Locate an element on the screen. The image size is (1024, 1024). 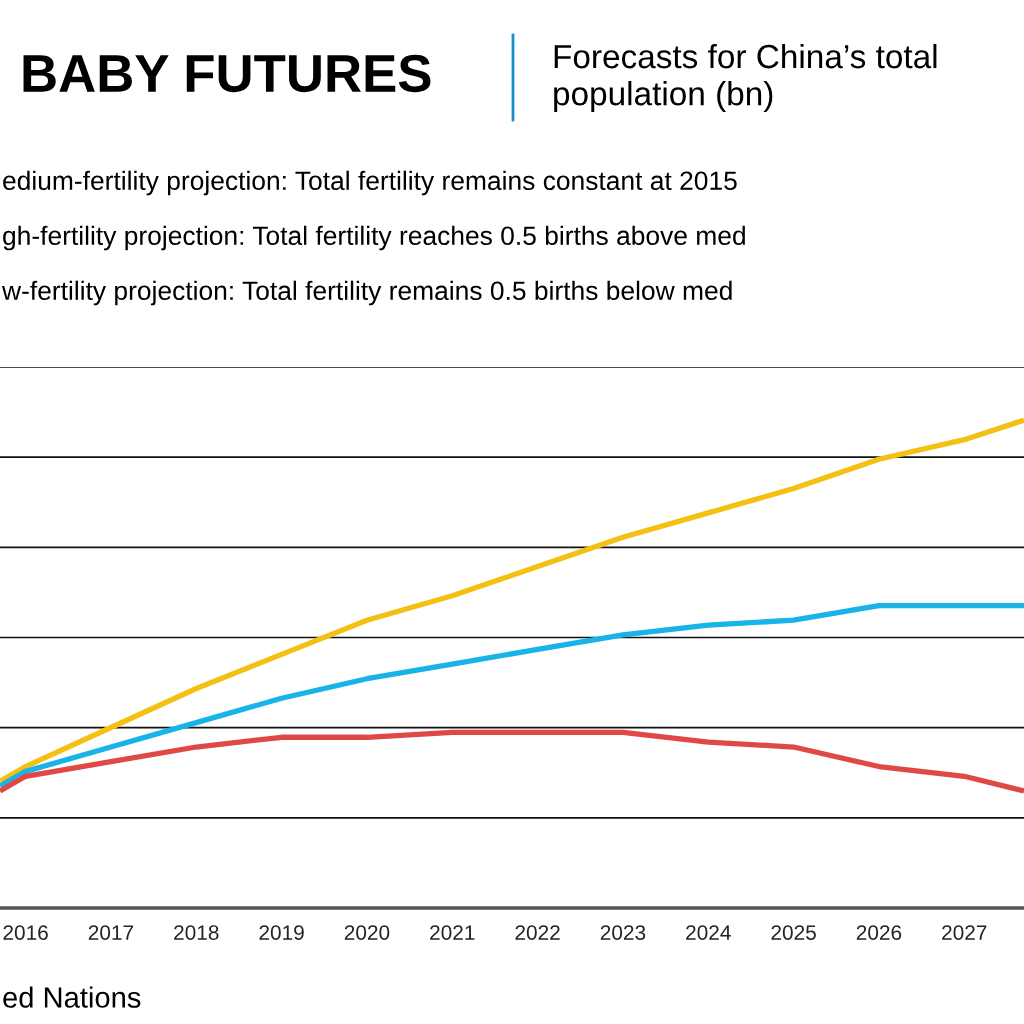
text: gh-fertility projection: Total fertility reaches 0.5 births above med is located at coordinates (374, 238).